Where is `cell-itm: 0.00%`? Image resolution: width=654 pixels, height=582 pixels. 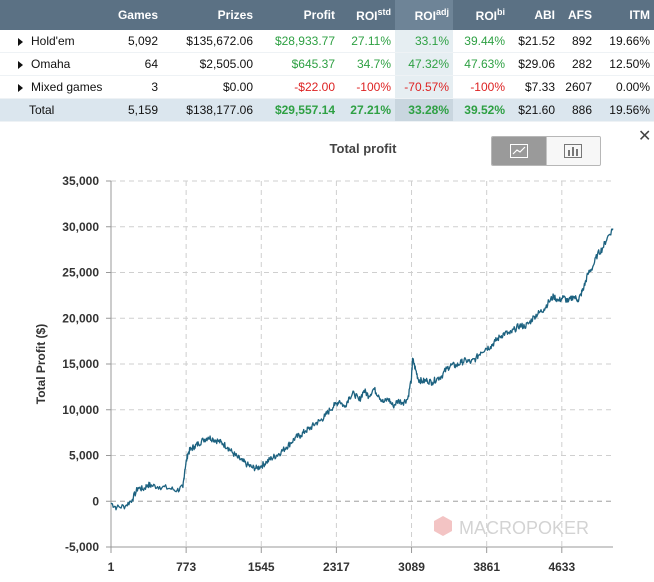 cell-itm: 0.00% is located at coordinates (625, 87).